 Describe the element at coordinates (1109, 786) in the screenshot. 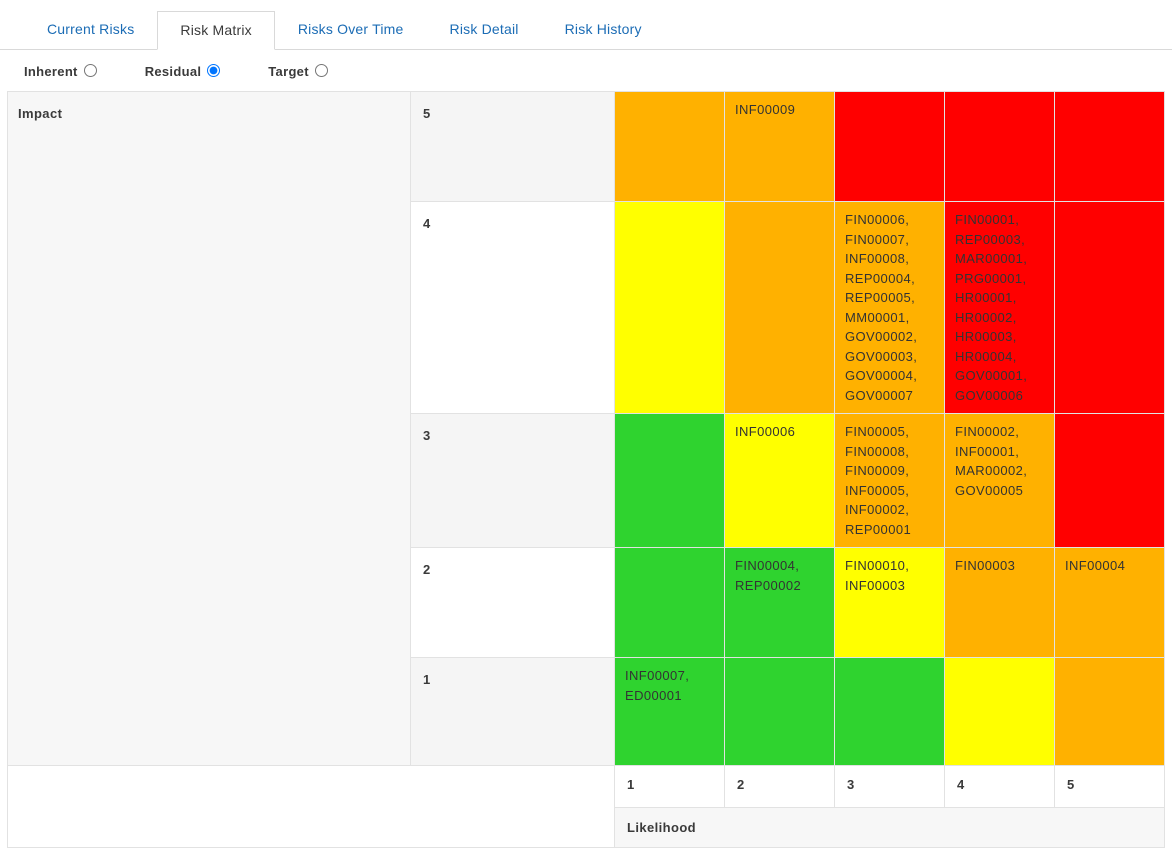

I see `likelihood-level-5: 5` at that location.